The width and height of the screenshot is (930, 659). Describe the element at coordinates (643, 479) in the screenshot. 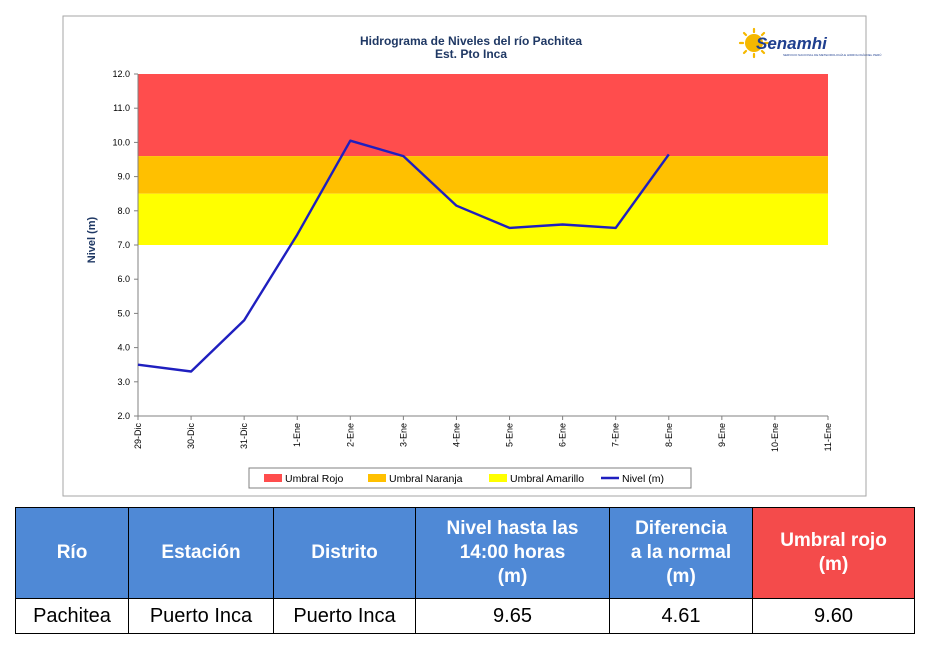

I see `legend-label: Nivel (m)` at that location.